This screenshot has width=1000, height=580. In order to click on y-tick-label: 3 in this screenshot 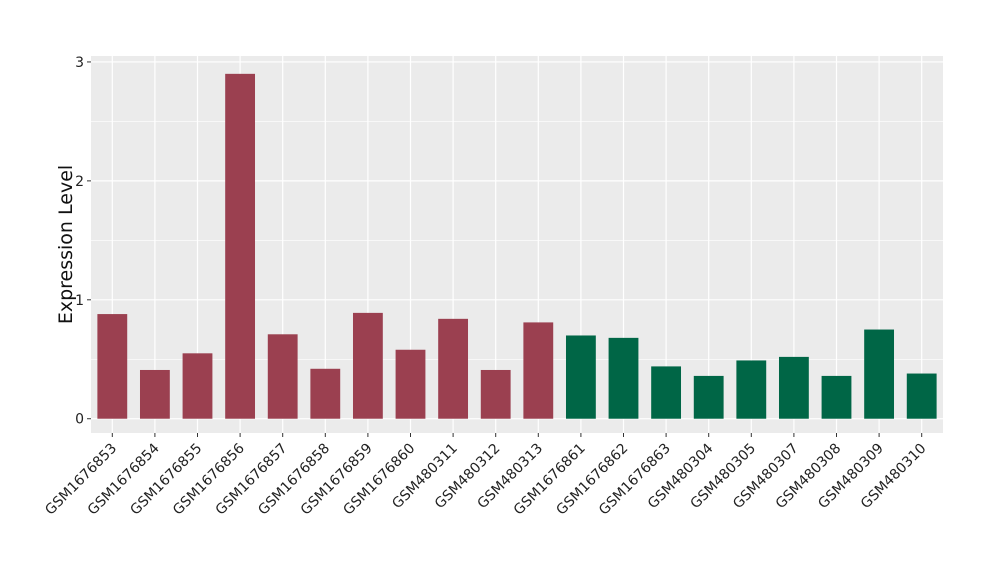, I will do `click(79, 63)`.